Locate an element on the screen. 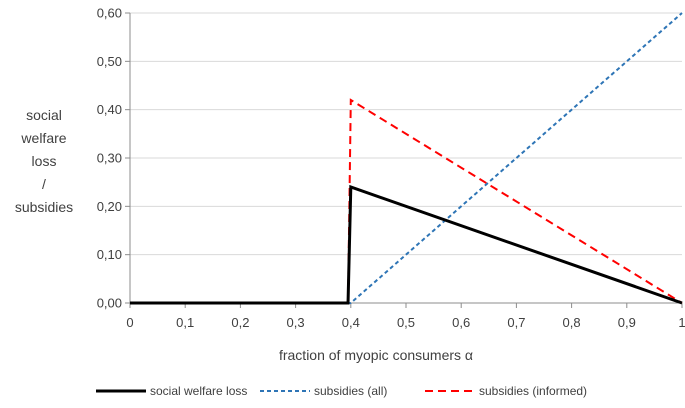 This screenshot has height=408, width=685. y-tick-label-2: 0,20 is located at coordinates (109, 206).